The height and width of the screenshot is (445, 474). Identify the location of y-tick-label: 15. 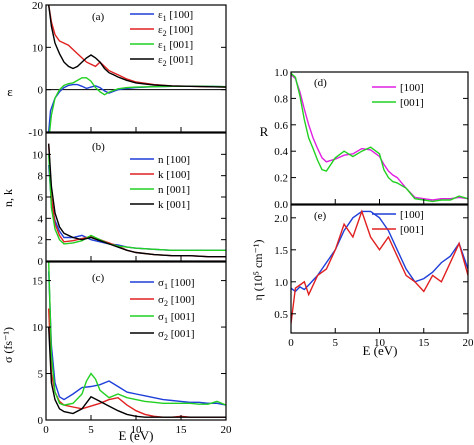
(38, 282).